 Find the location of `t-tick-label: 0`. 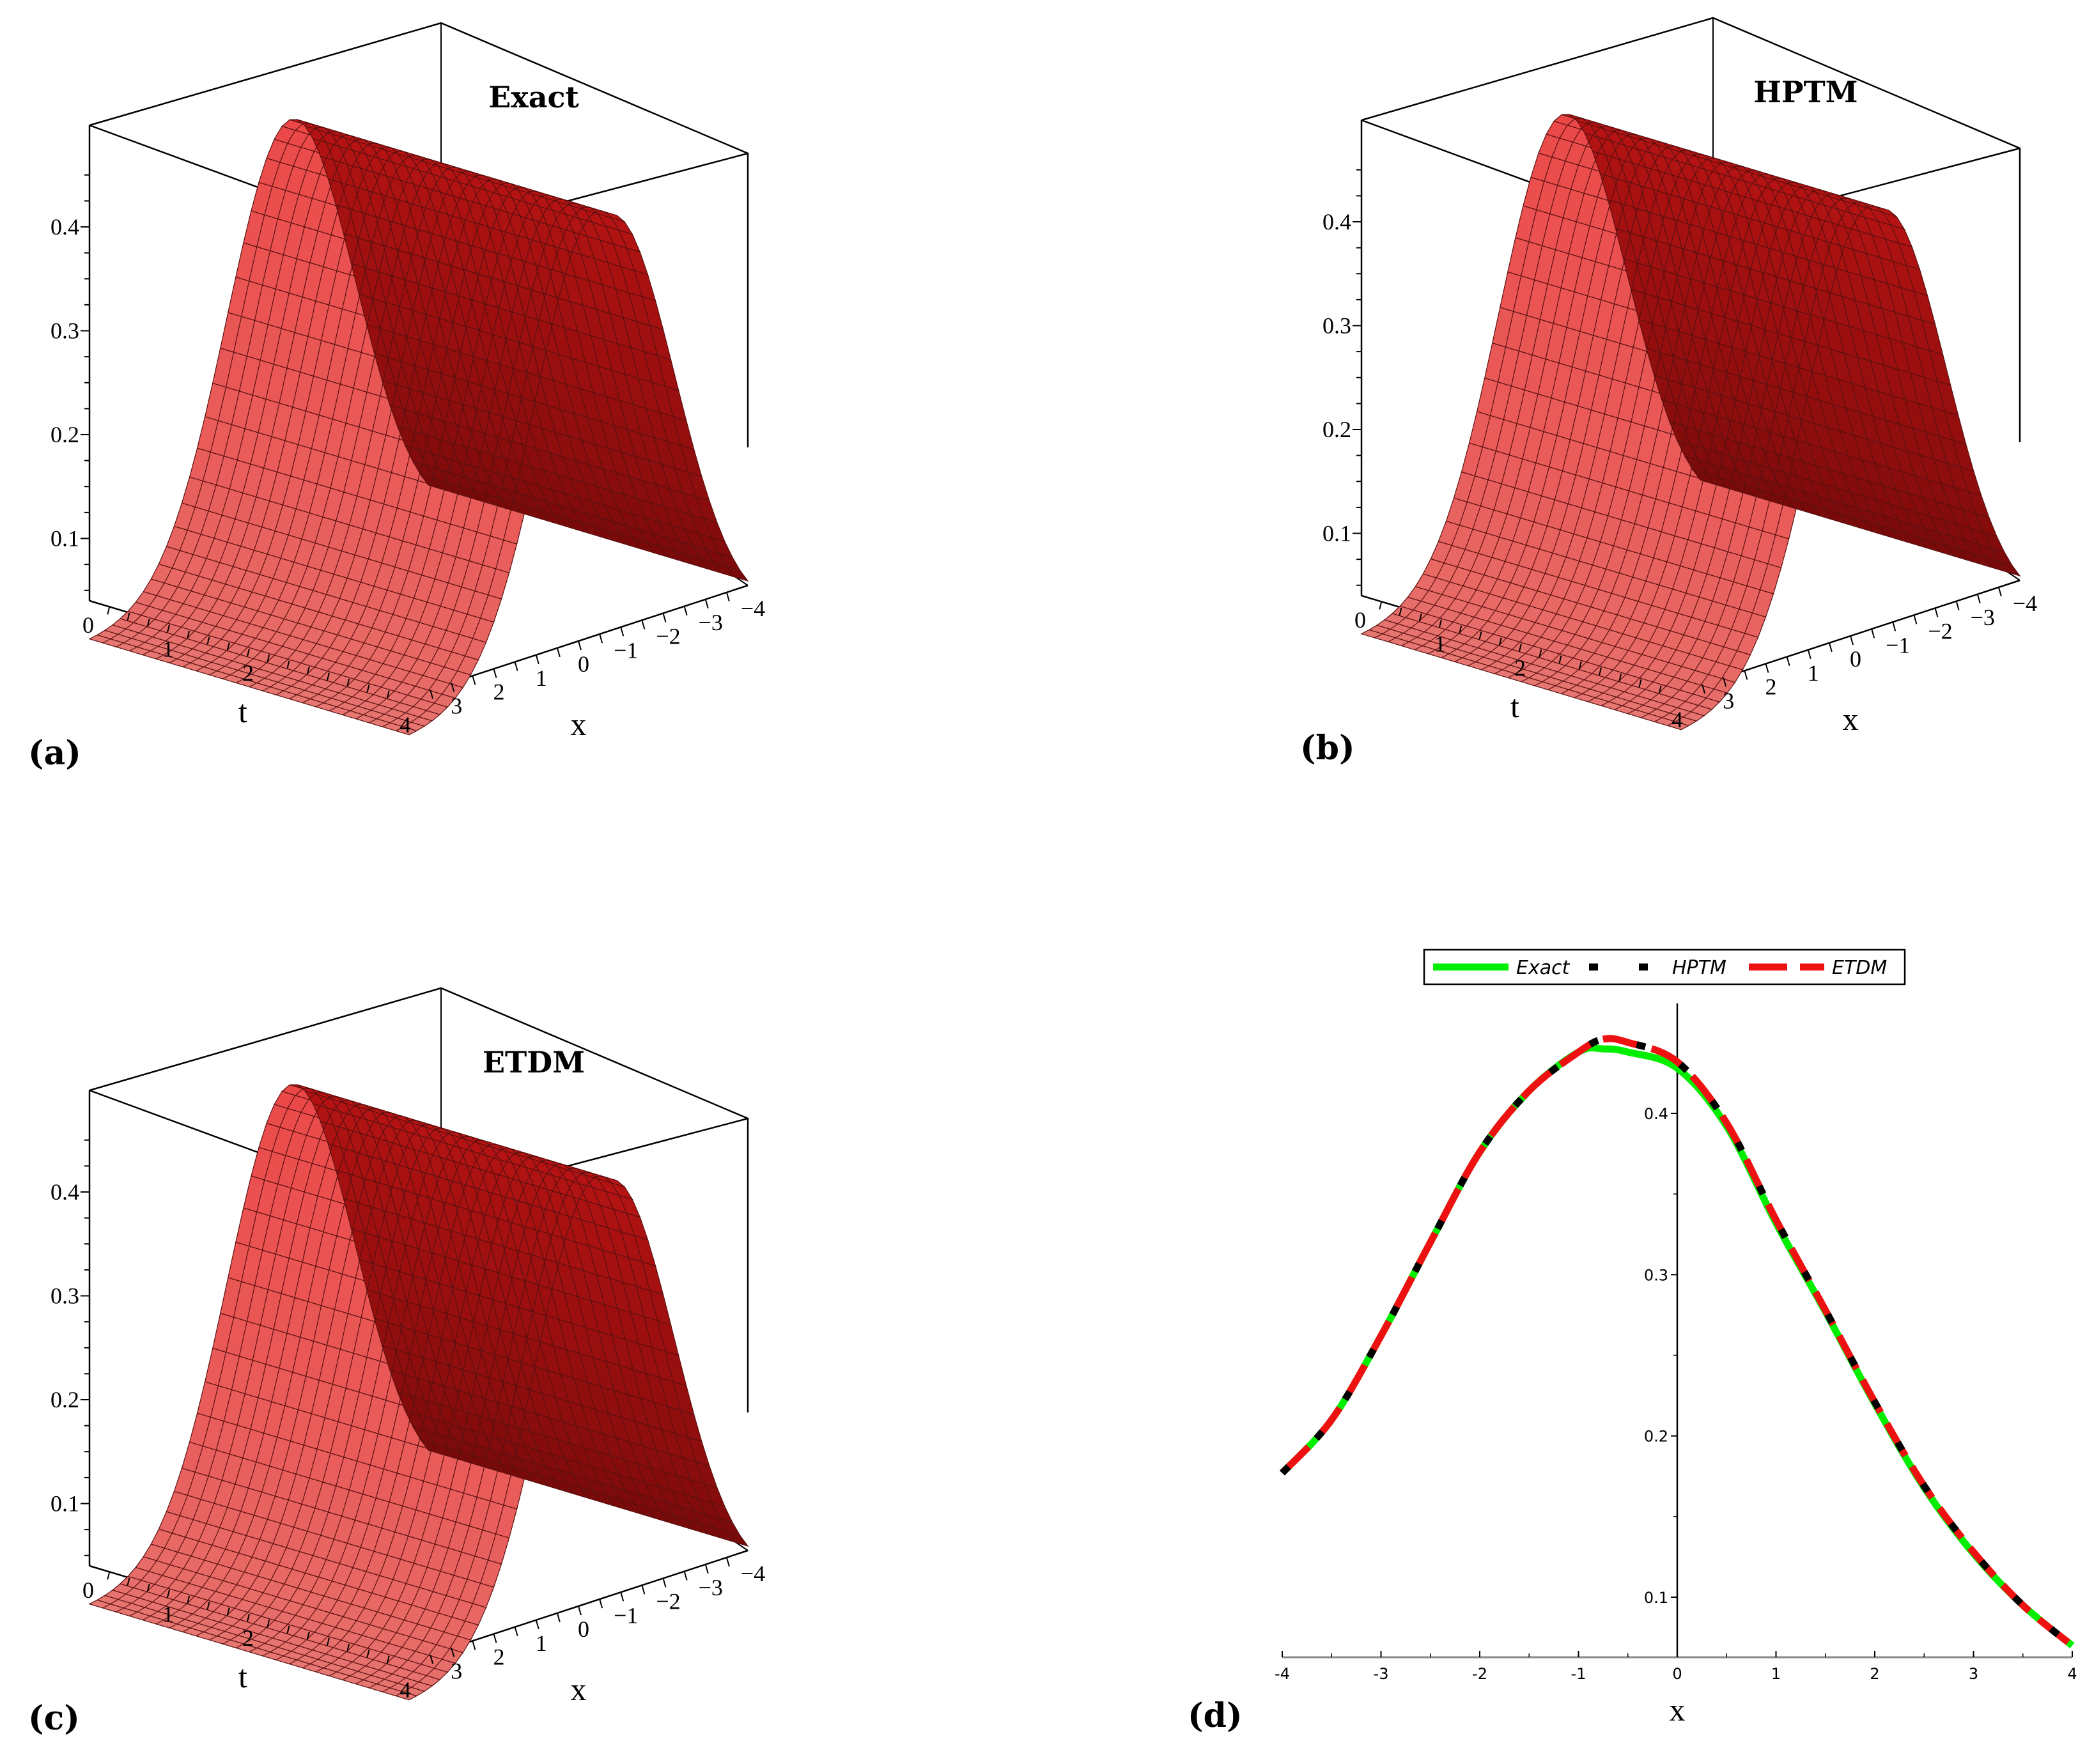

t-tick-label: 0 is located at coordinates (88, 625).